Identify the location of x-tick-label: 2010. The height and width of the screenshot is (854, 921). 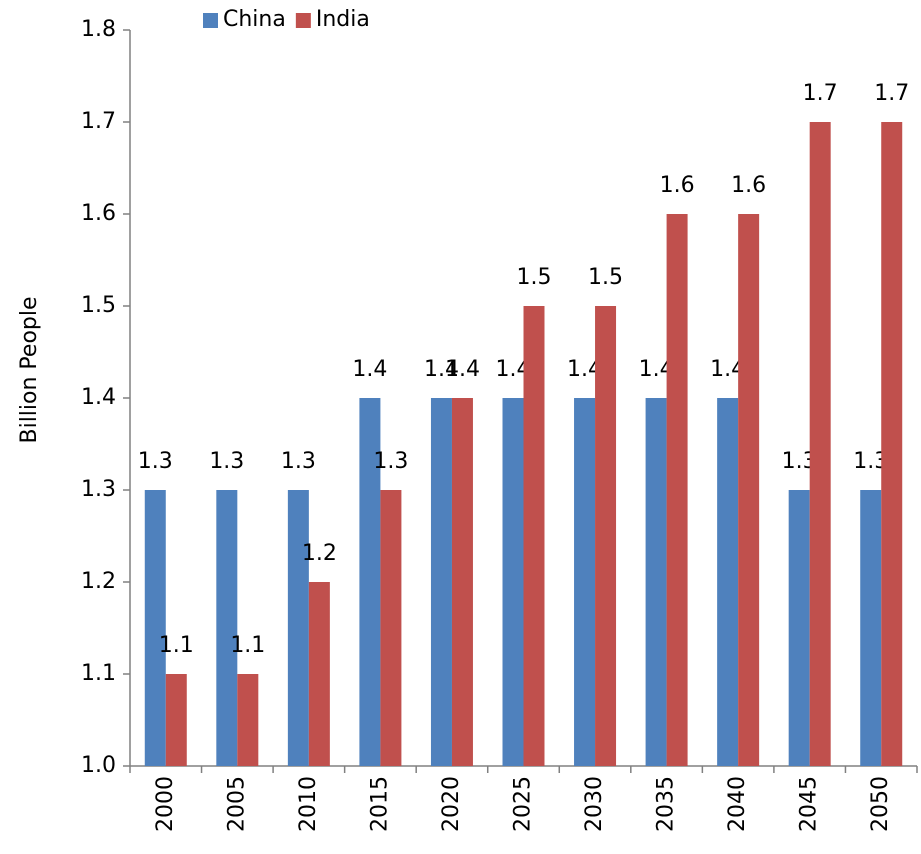
(308, 804).